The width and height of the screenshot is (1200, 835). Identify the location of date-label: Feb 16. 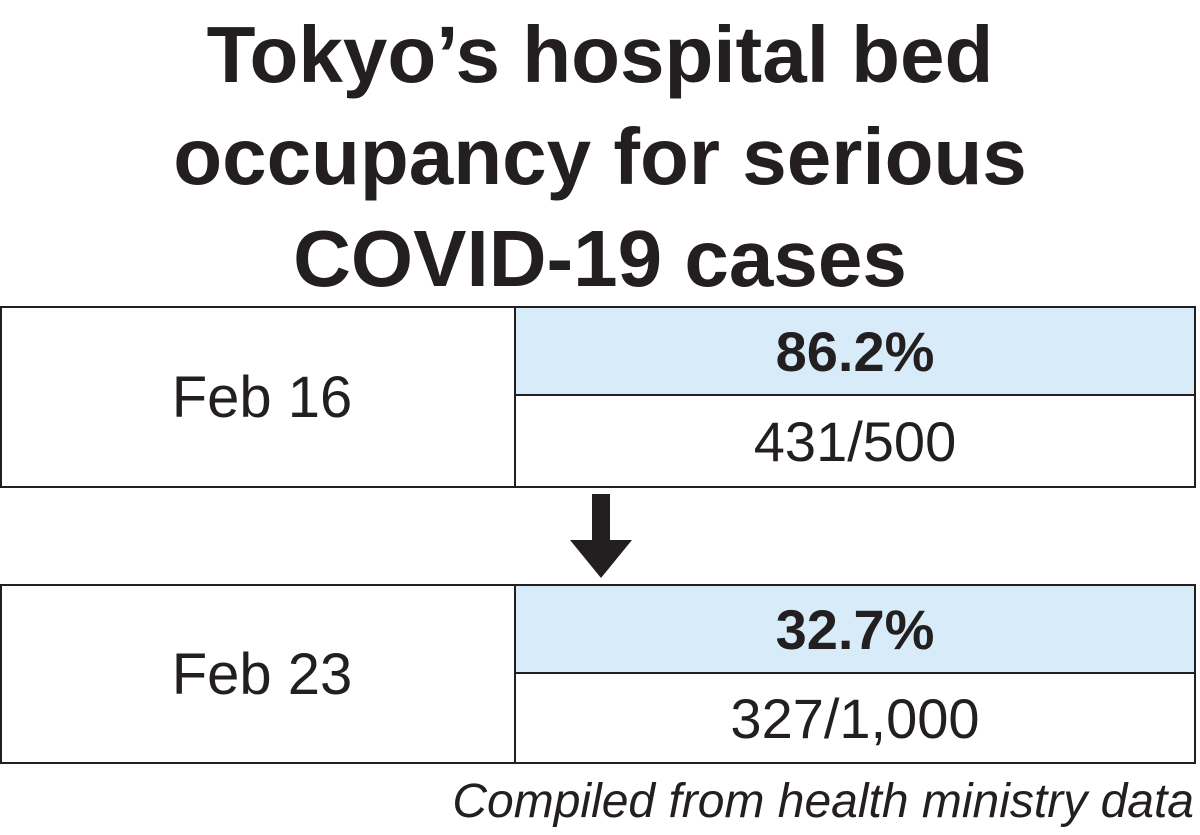
(262, 397).